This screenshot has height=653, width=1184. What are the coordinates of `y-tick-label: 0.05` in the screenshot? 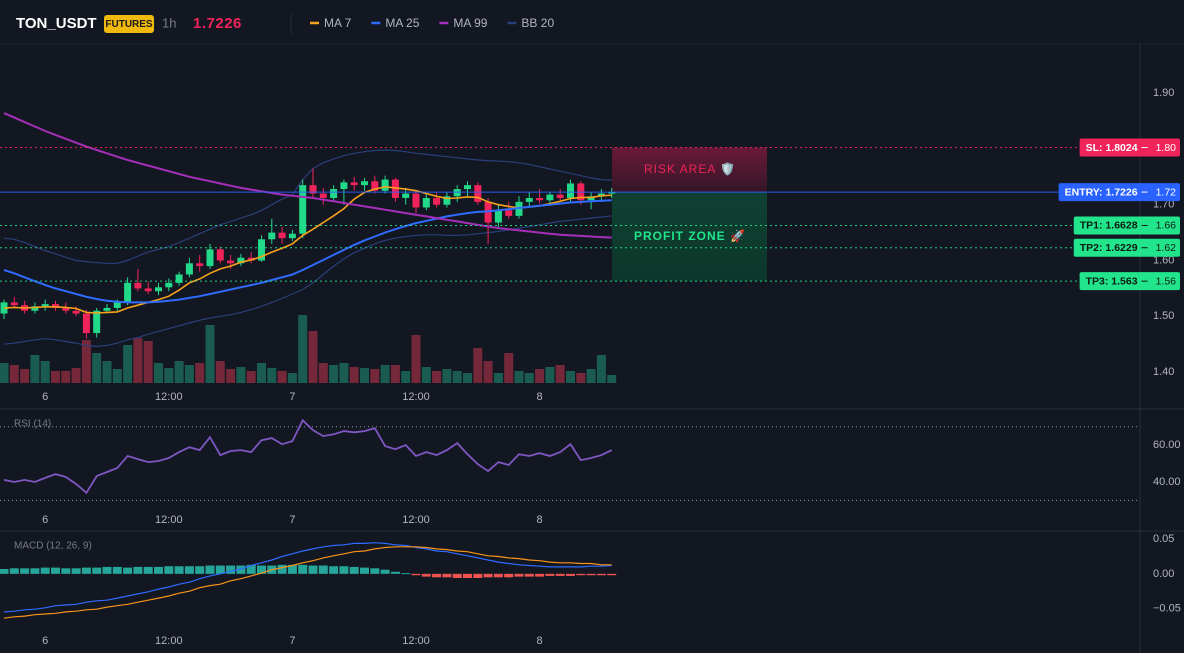 It's located at (1163, 539).